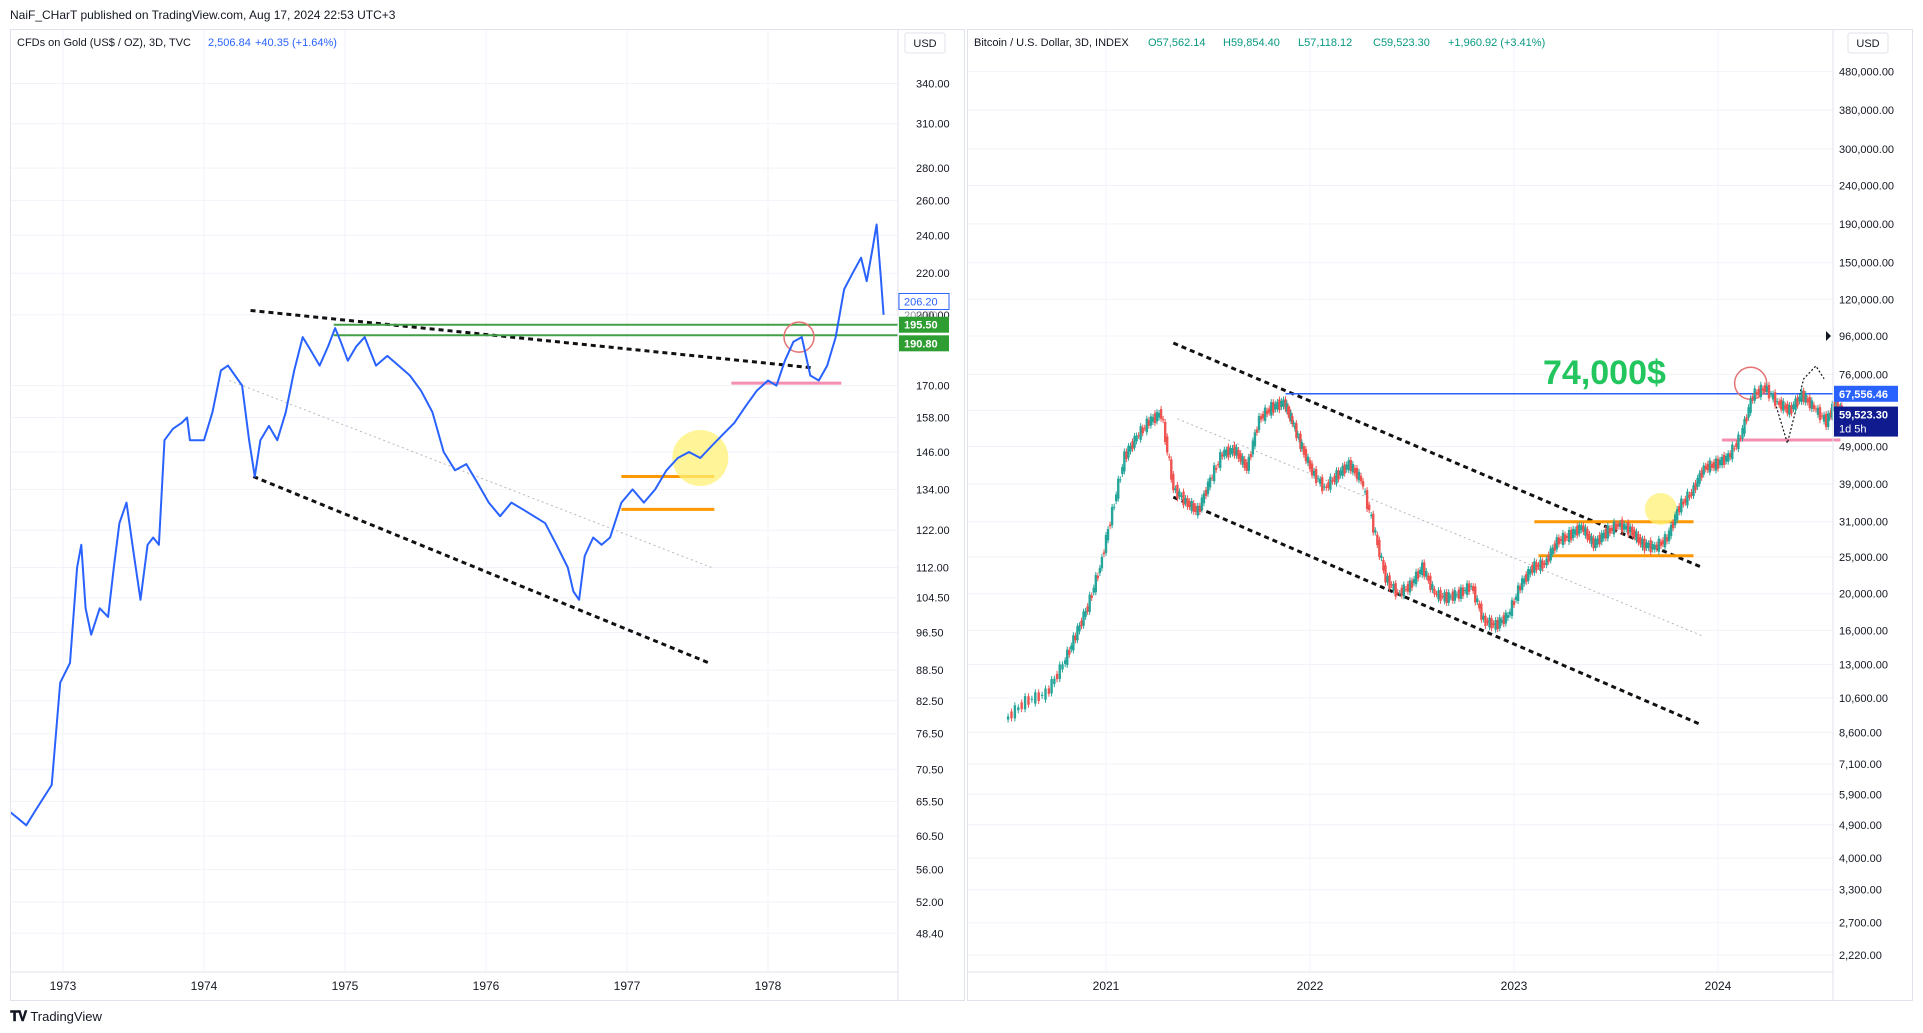  I want to click on gold-channel-upper-line, so click(532, 339).